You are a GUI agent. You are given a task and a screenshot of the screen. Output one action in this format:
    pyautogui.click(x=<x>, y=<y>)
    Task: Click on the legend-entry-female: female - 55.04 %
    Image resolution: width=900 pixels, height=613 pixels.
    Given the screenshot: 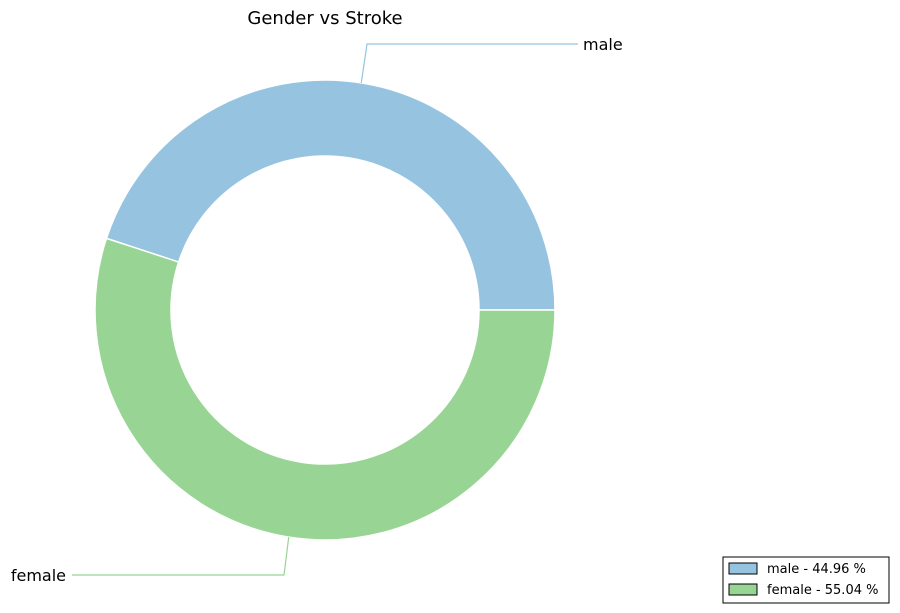 What is the action you would take?
    pyautogui.click(x=822, y=590)
    